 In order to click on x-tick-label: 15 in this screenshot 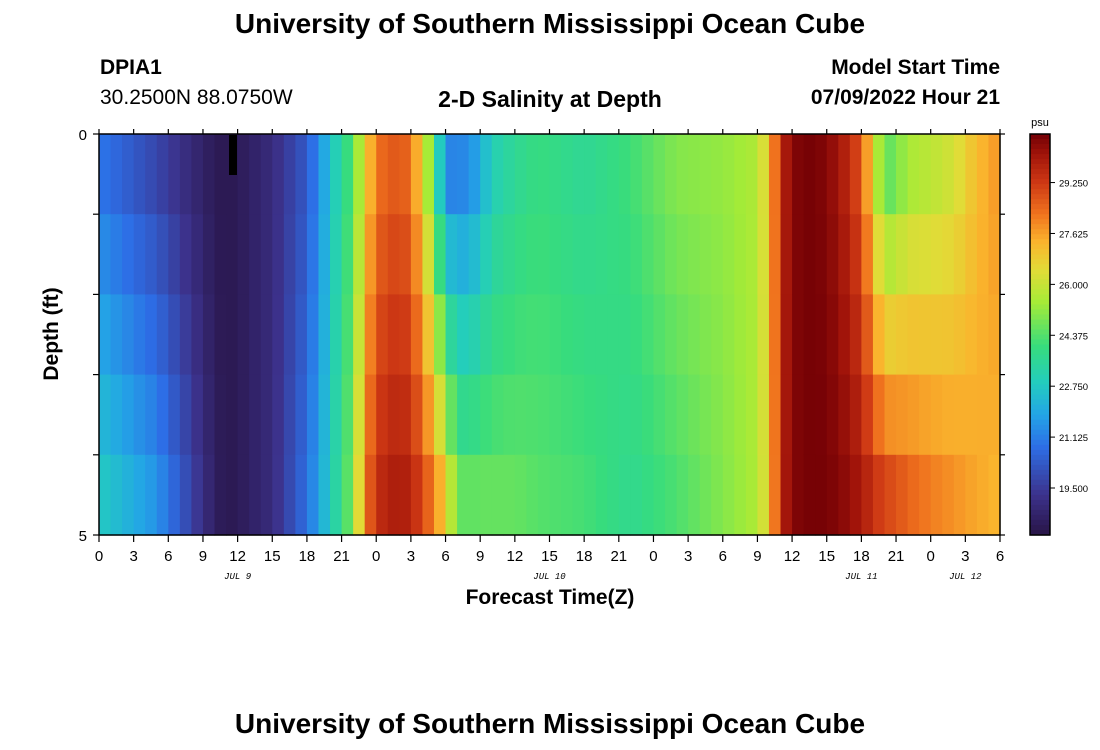, I will do `click(549, 556)`.